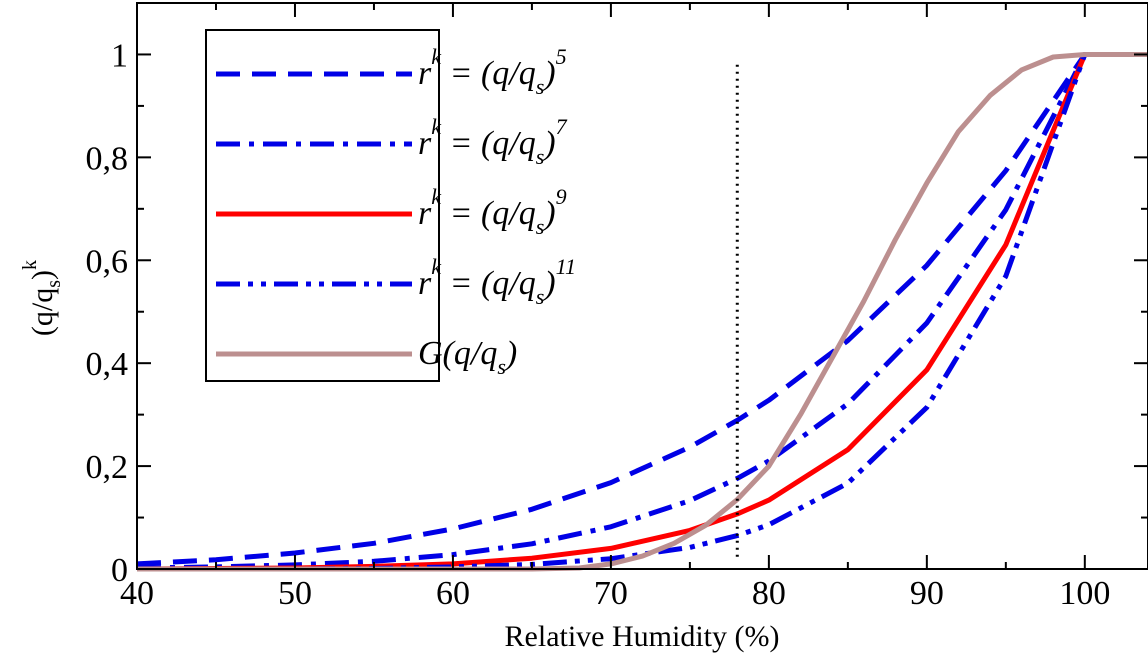 This screenshot has height=656, width=1148. I want to click on x-tick-label: 50, so click(295, 593).